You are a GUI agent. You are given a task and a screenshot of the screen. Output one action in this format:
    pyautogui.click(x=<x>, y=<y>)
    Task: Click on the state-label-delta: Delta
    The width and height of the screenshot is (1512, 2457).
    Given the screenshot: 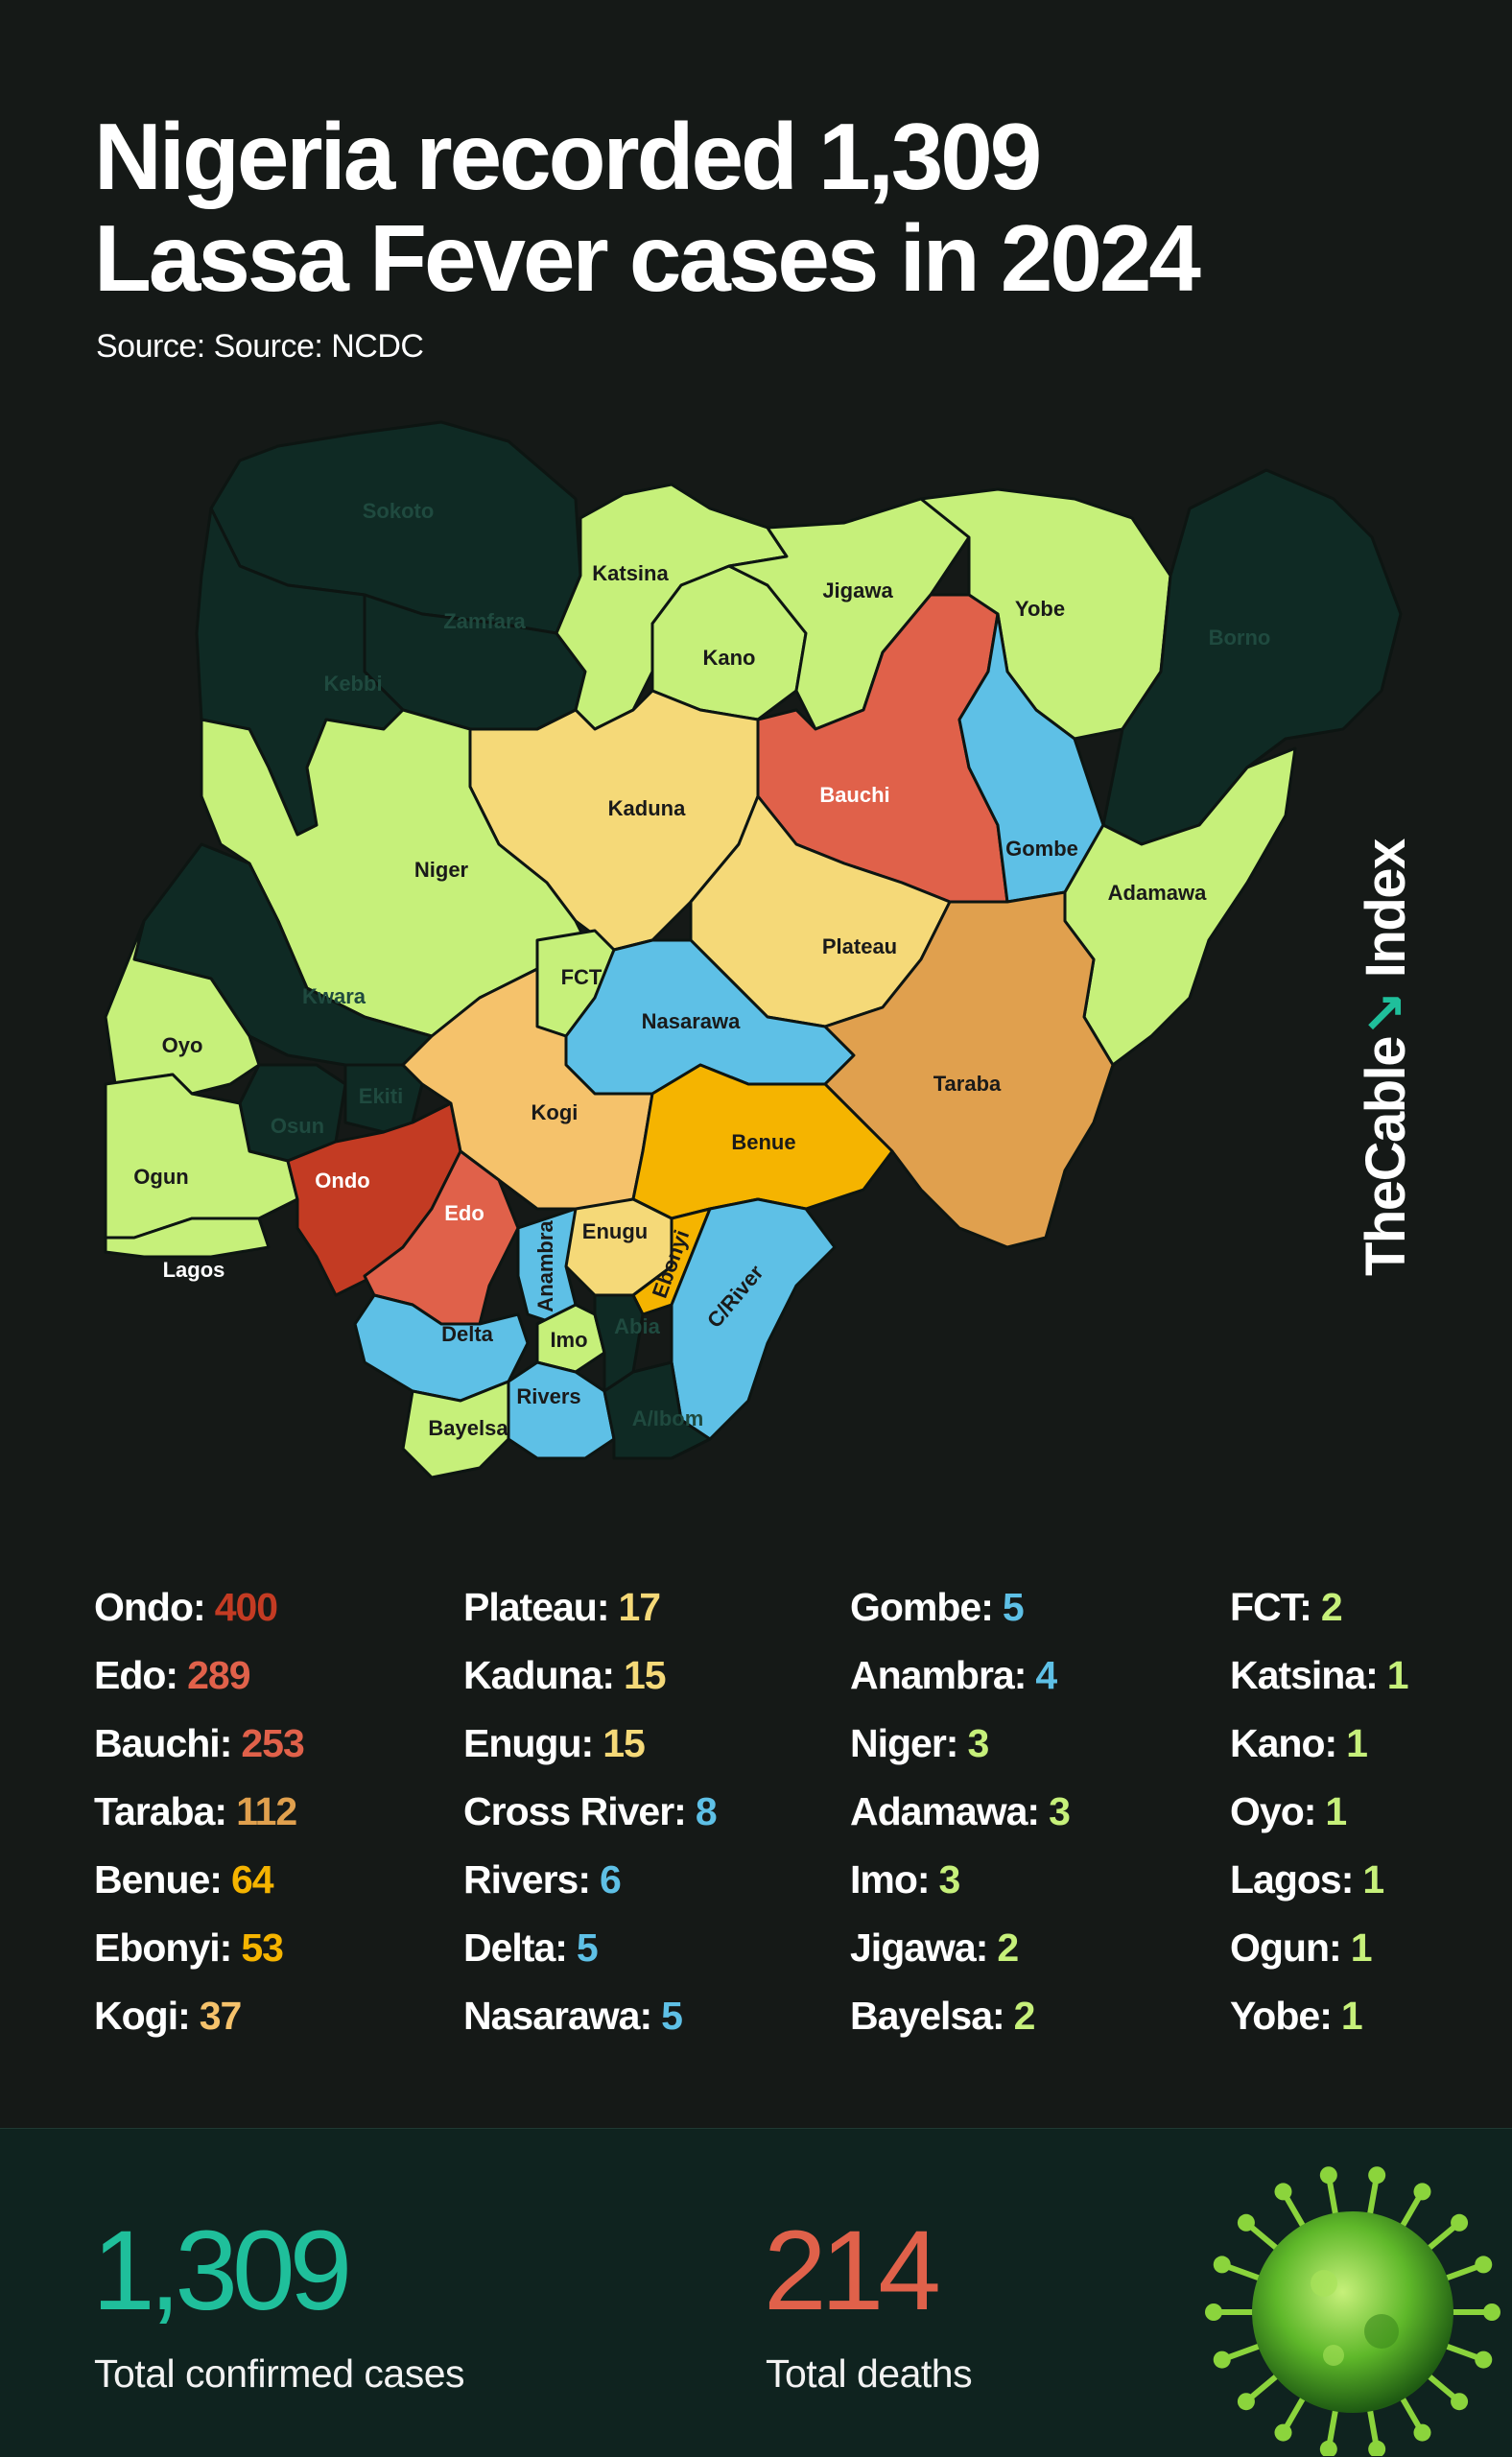 What is the action you would take?
    pyautogui.click(x=467, y=1334)
    